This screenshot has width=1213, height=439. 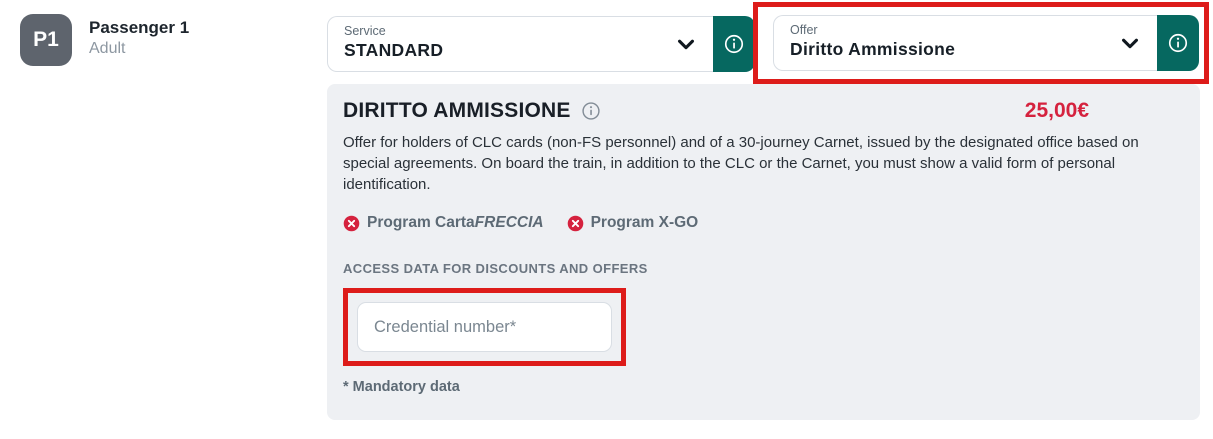 I want to click on credential-number-input, so click(x=484, y=327).